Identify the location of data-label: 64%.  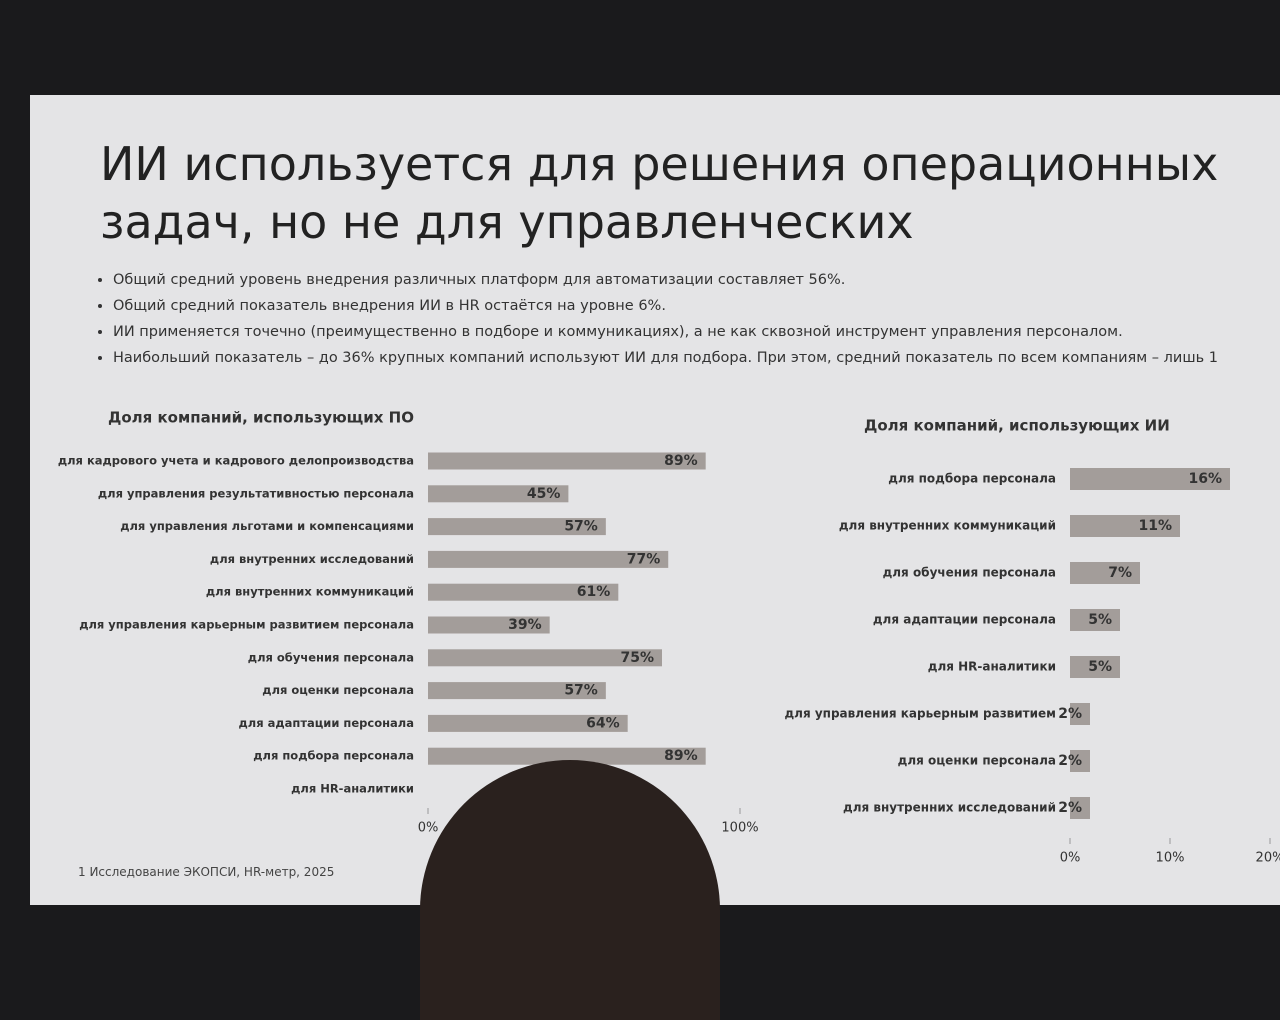
(603, 723).